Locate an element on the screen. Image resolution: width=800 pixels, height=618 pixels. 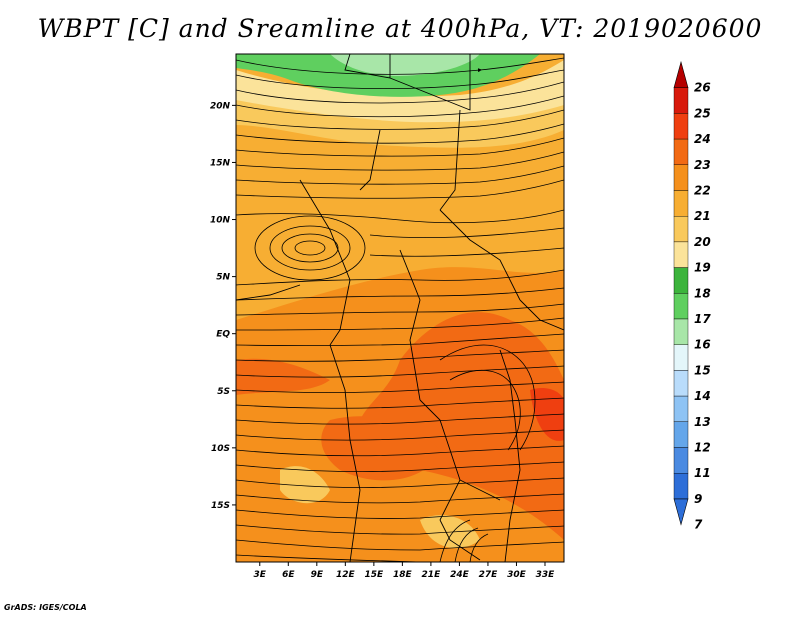
colorbar-label: 11 is located at coordinates (702, 473).